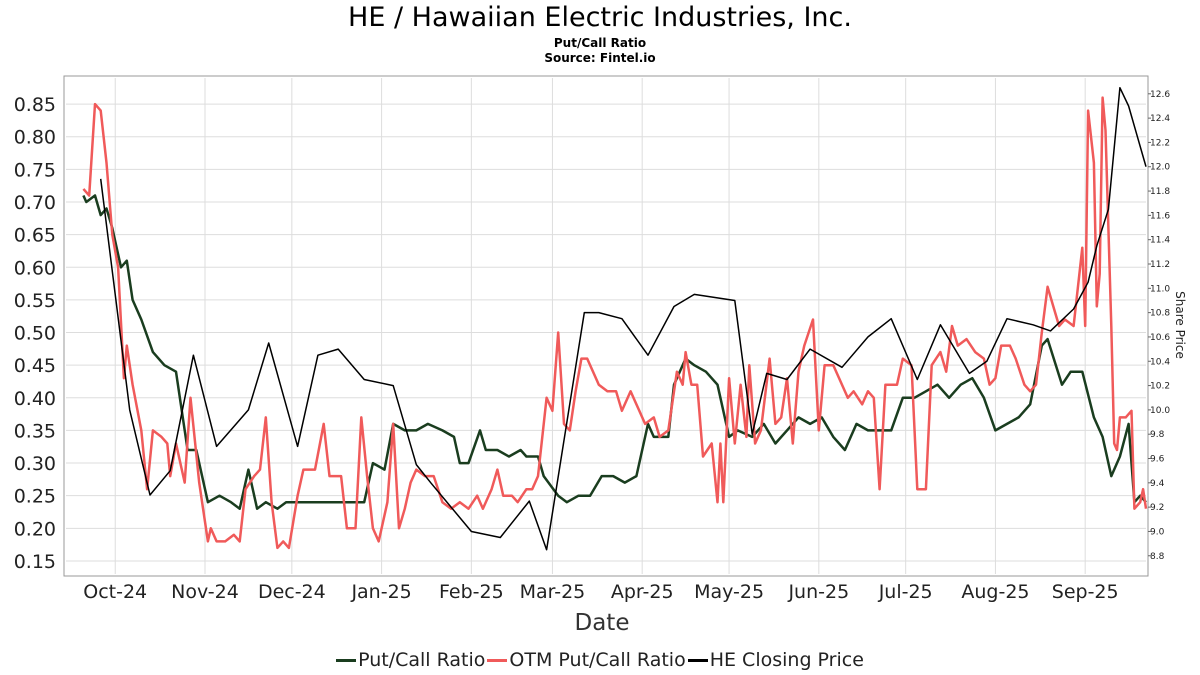 The image size is (1200, 675). Describe the element at coordinates (1157, 557) in the screenshot. I see `y-right-tick-label: 8.8` at that location.